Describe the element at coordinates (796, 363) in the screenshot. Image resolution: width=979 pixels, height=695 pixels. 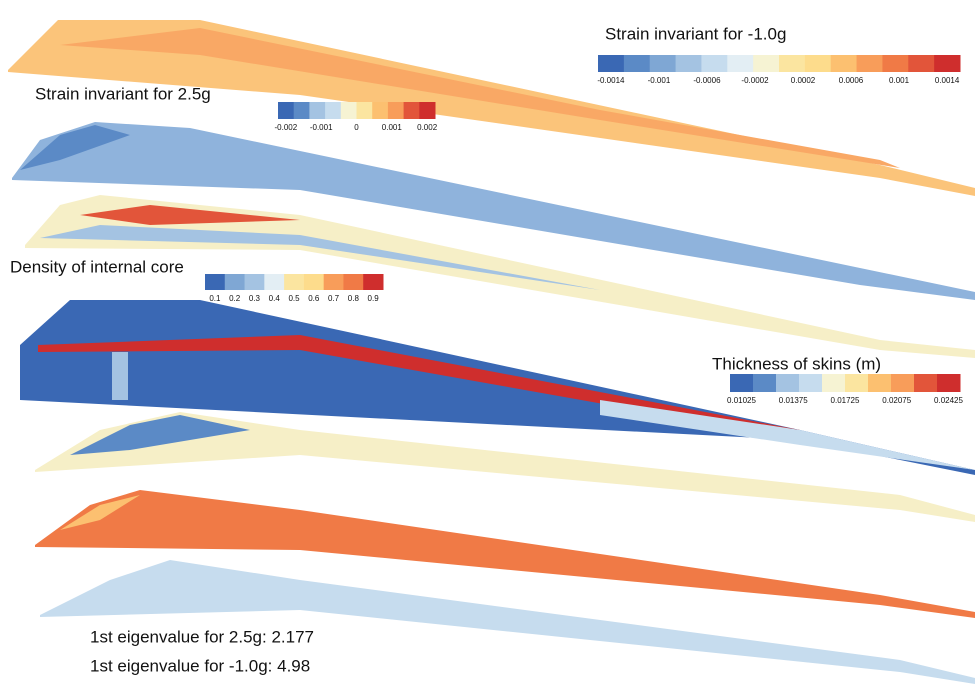
I see `legend-title: Thickness of skins (m)` at that location.